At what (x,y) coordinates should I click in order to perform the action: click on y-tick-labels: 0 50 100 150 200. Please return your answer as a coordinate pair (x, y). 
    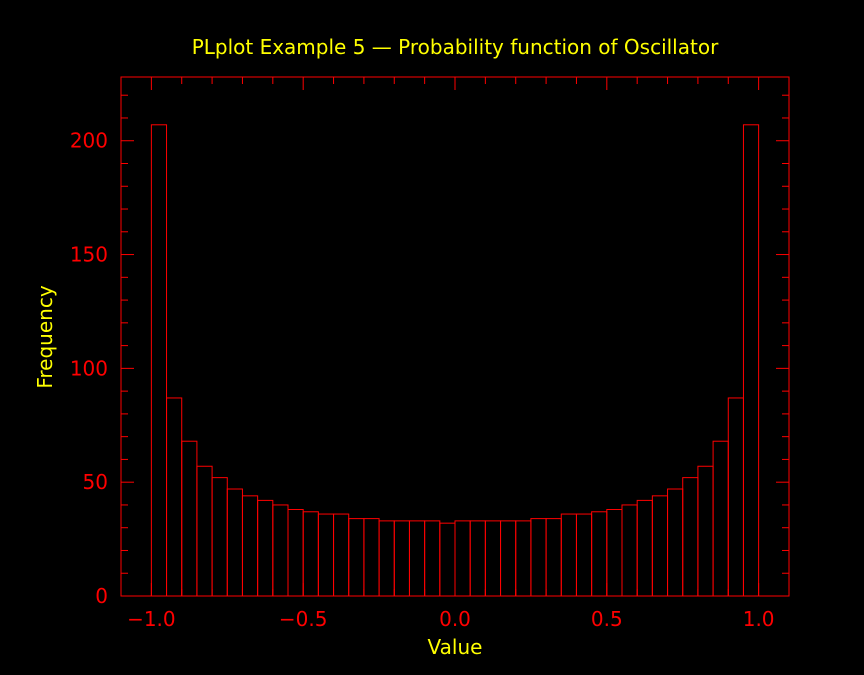
    Looking at the image, I should click on (89, 368).